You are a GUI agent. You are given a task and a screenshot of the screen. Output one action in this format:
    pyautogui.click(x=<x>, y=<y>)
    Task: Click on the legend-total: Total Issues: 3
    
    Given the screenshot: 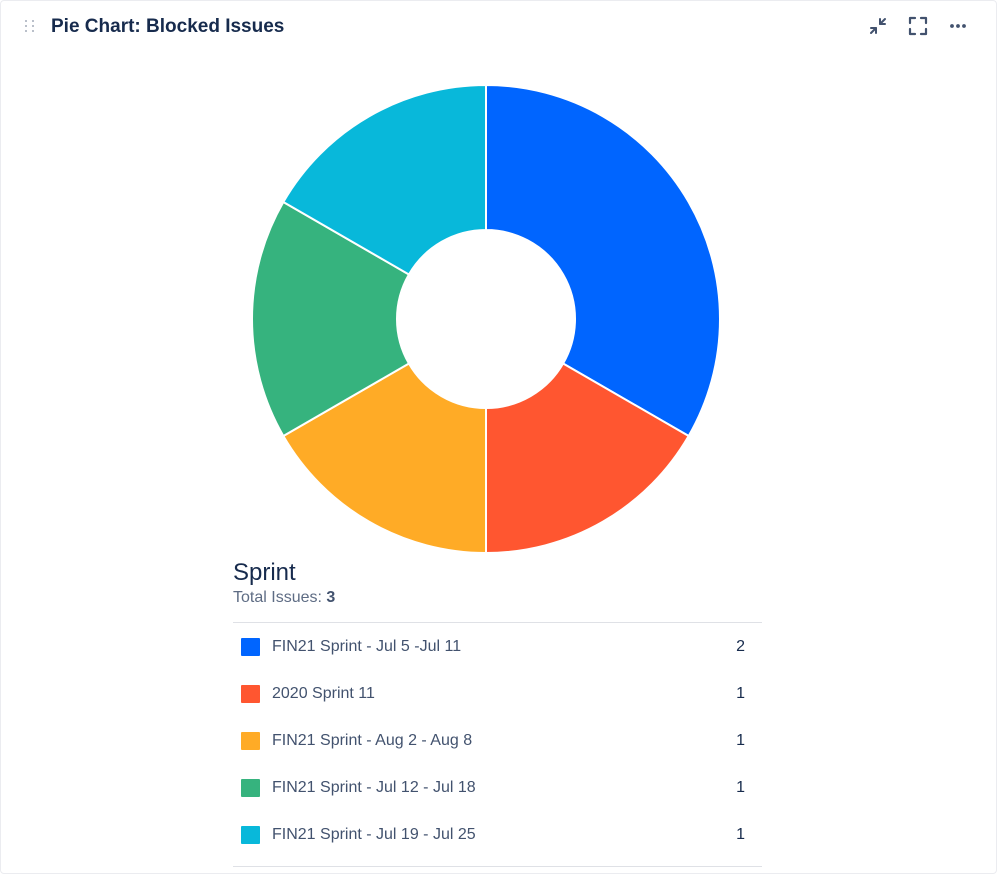 What is the action you would take?
    pyautogui.click(x=497, y=598)
    